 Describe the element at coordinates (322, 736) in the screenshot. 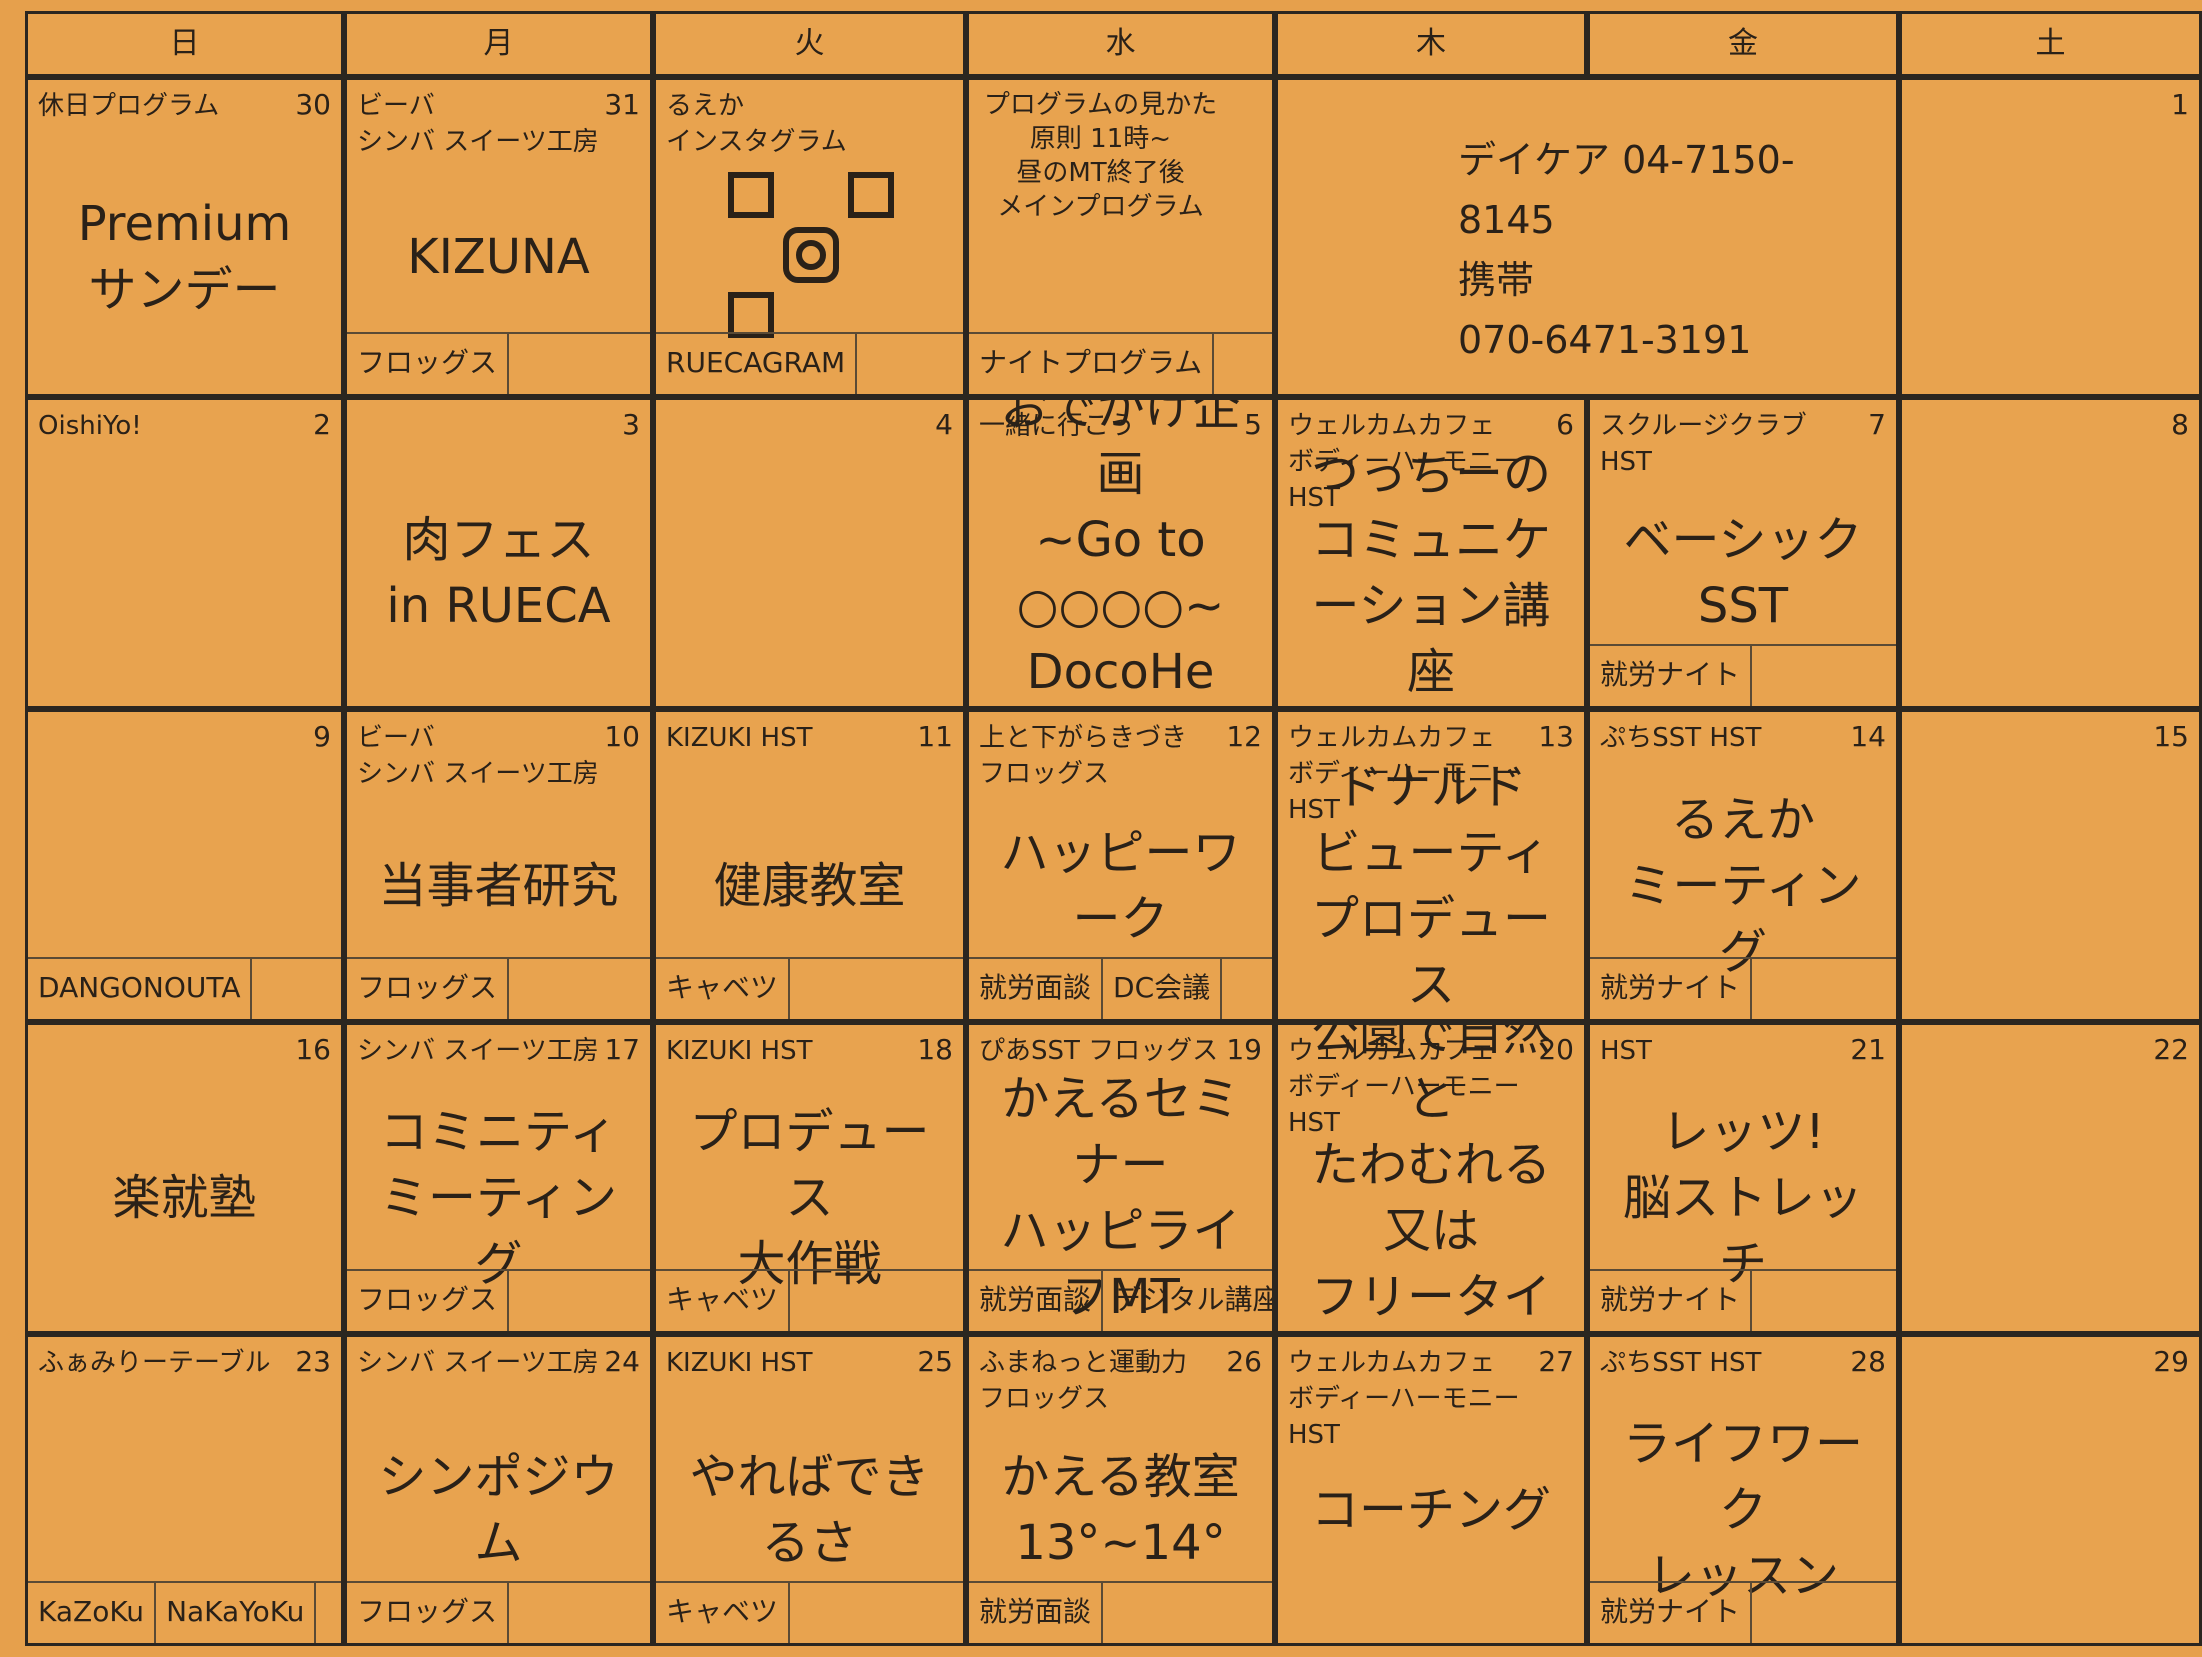

I see `date-number: 9` at that location.